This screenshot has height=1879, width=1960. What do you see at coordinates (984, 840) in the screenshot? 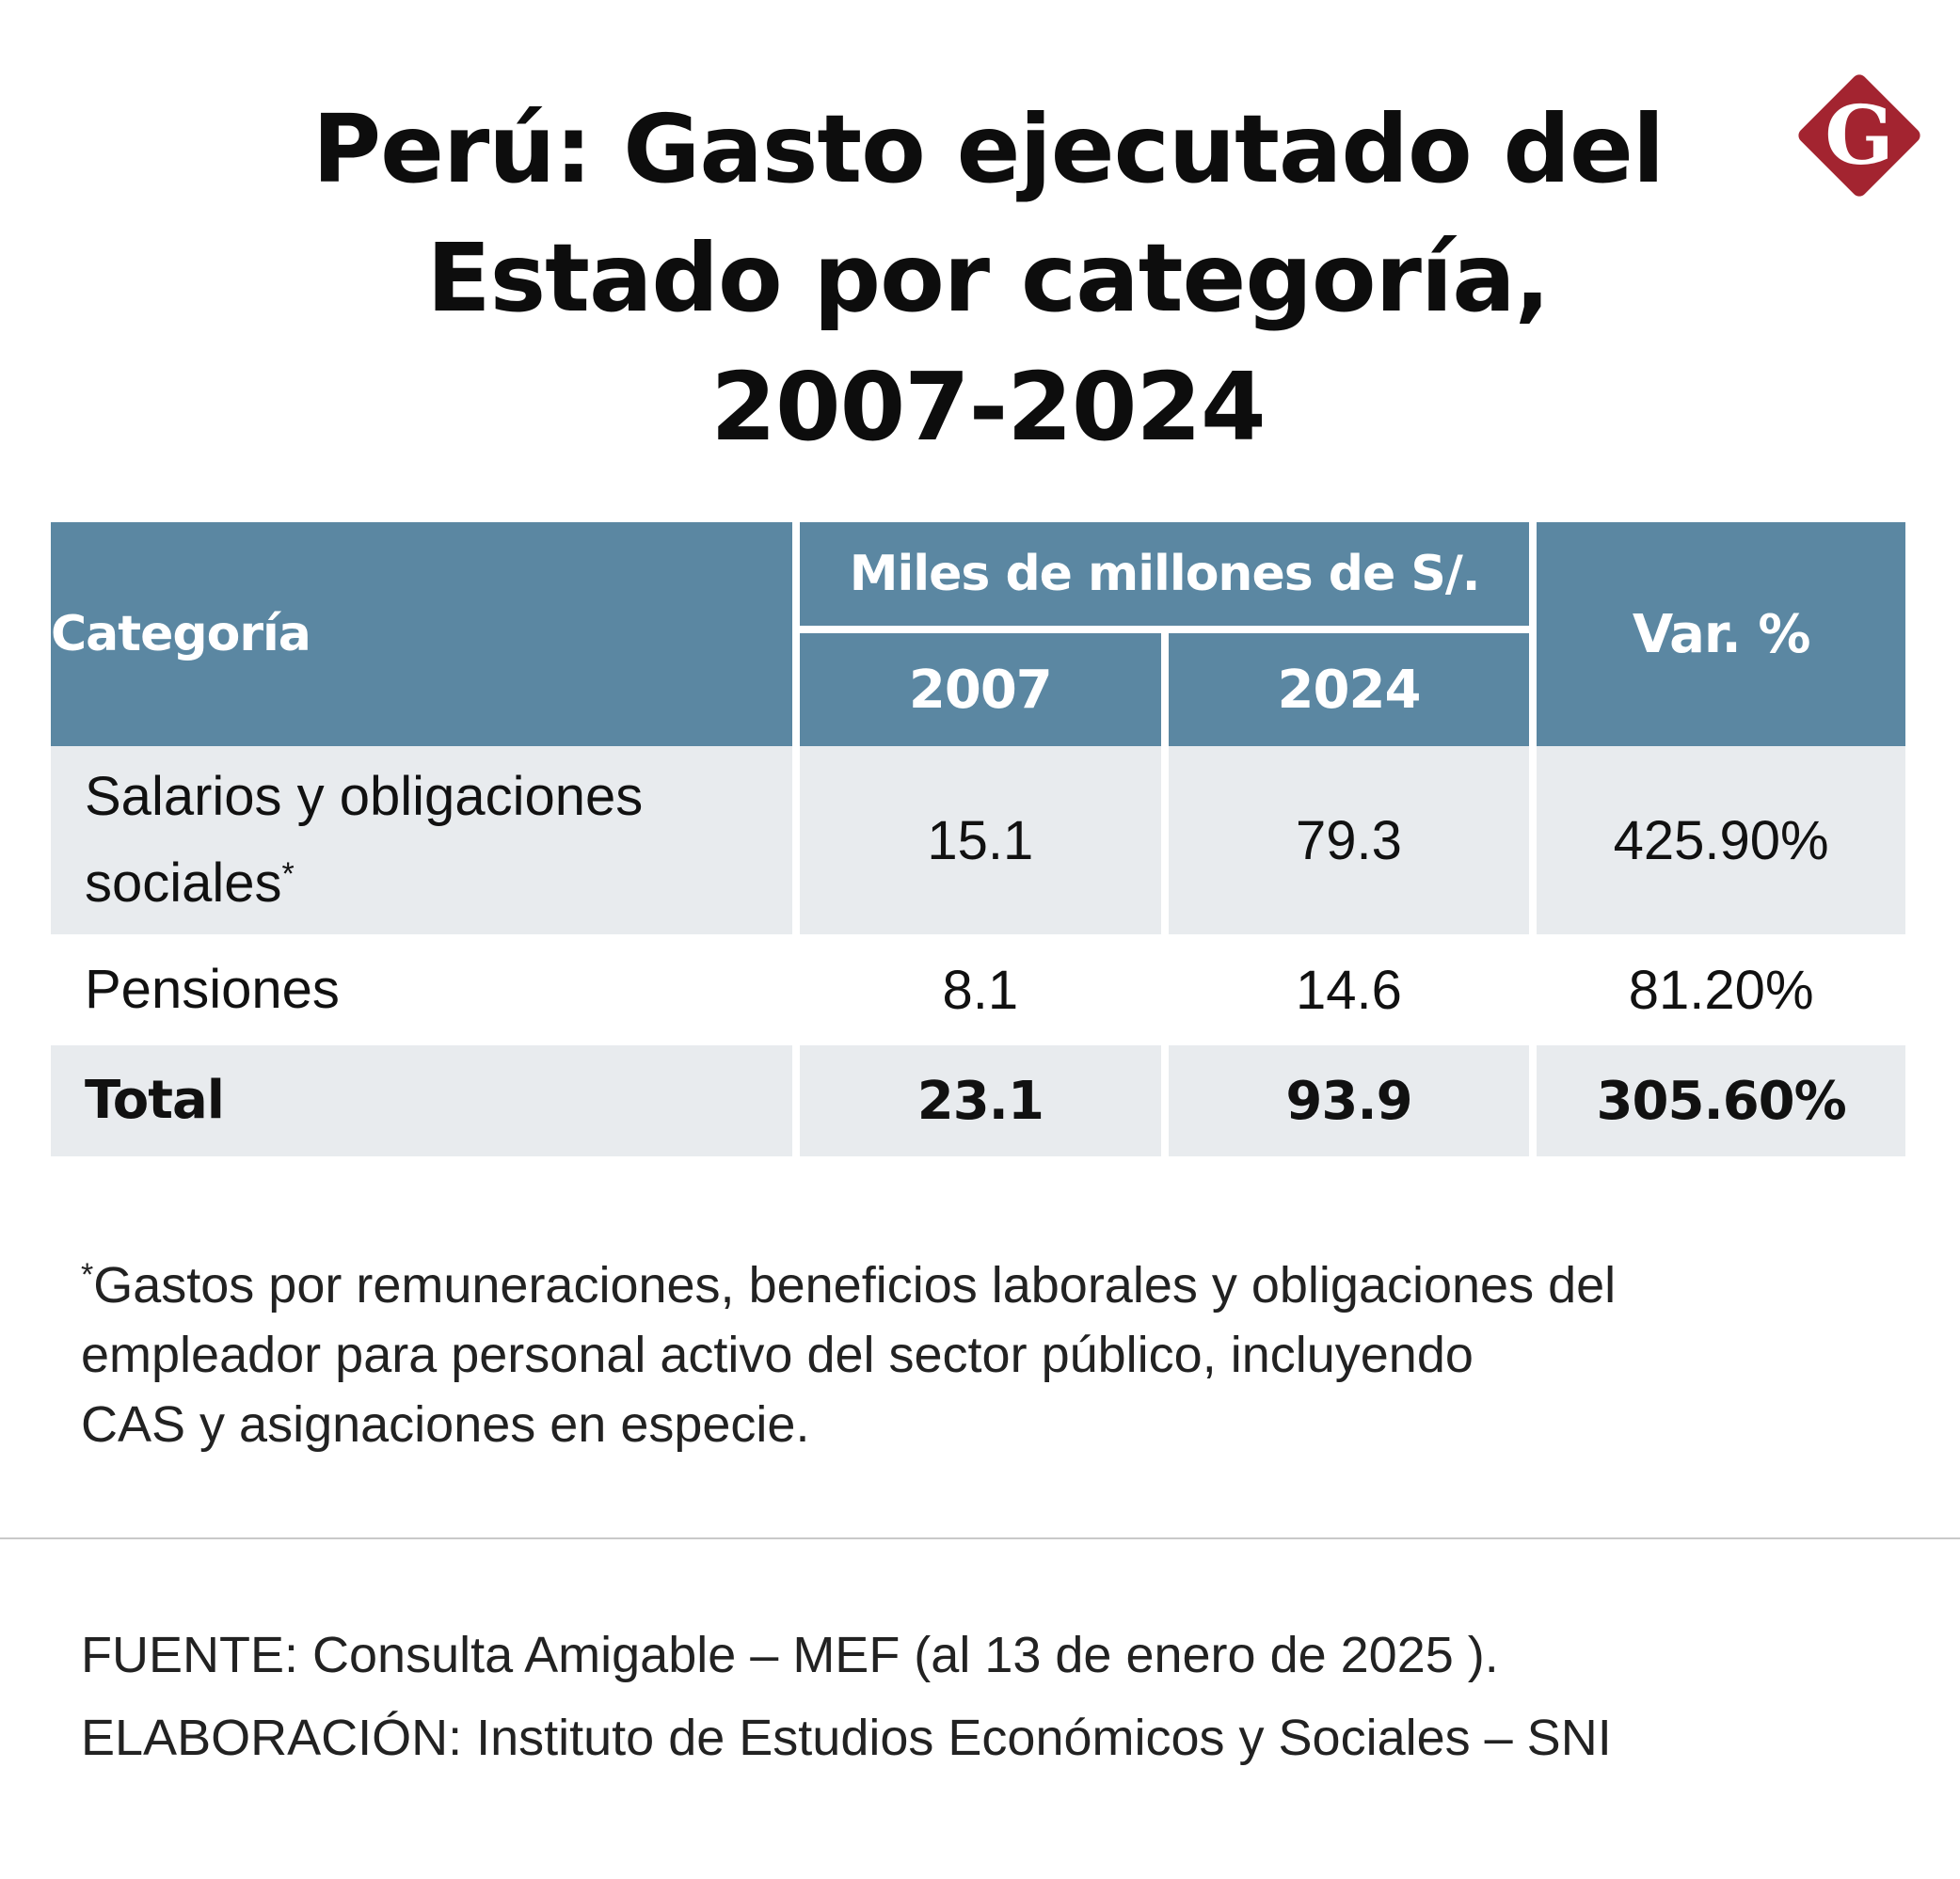
I see `cell-2007: 15.1` at bounding box center [984, 840].